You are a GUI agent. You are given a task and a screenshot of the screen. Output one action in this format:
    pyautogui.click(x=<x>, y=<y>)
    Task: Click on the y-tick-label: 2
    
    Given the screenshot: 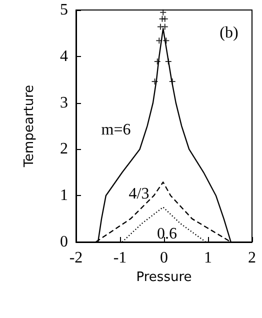 What is the action you would take?
    pyautogui.click(x=64, y=149)
    